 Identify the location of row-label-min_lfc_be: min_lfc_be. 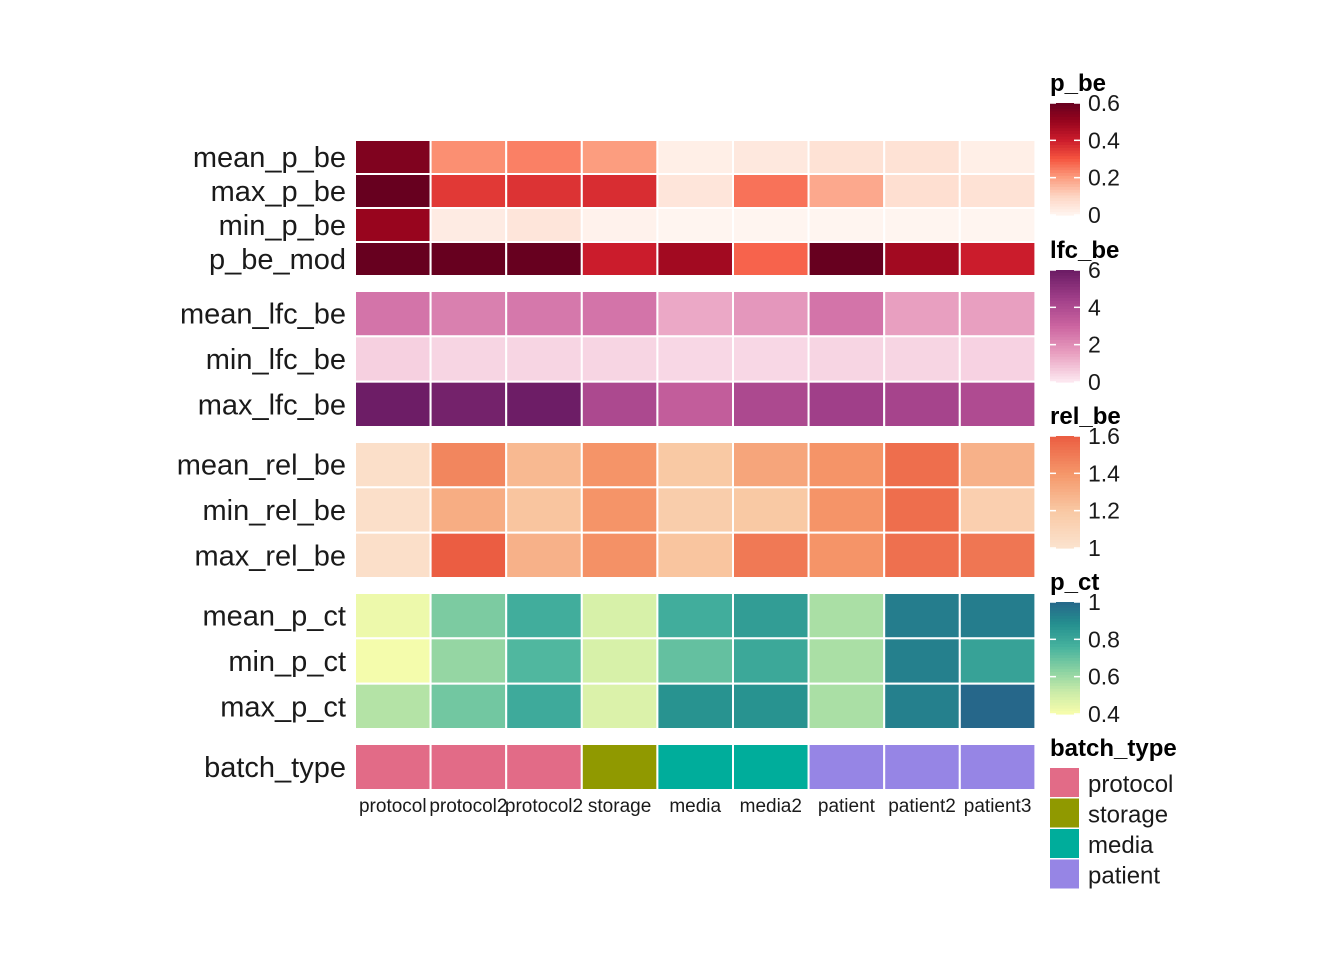
(276, 360).